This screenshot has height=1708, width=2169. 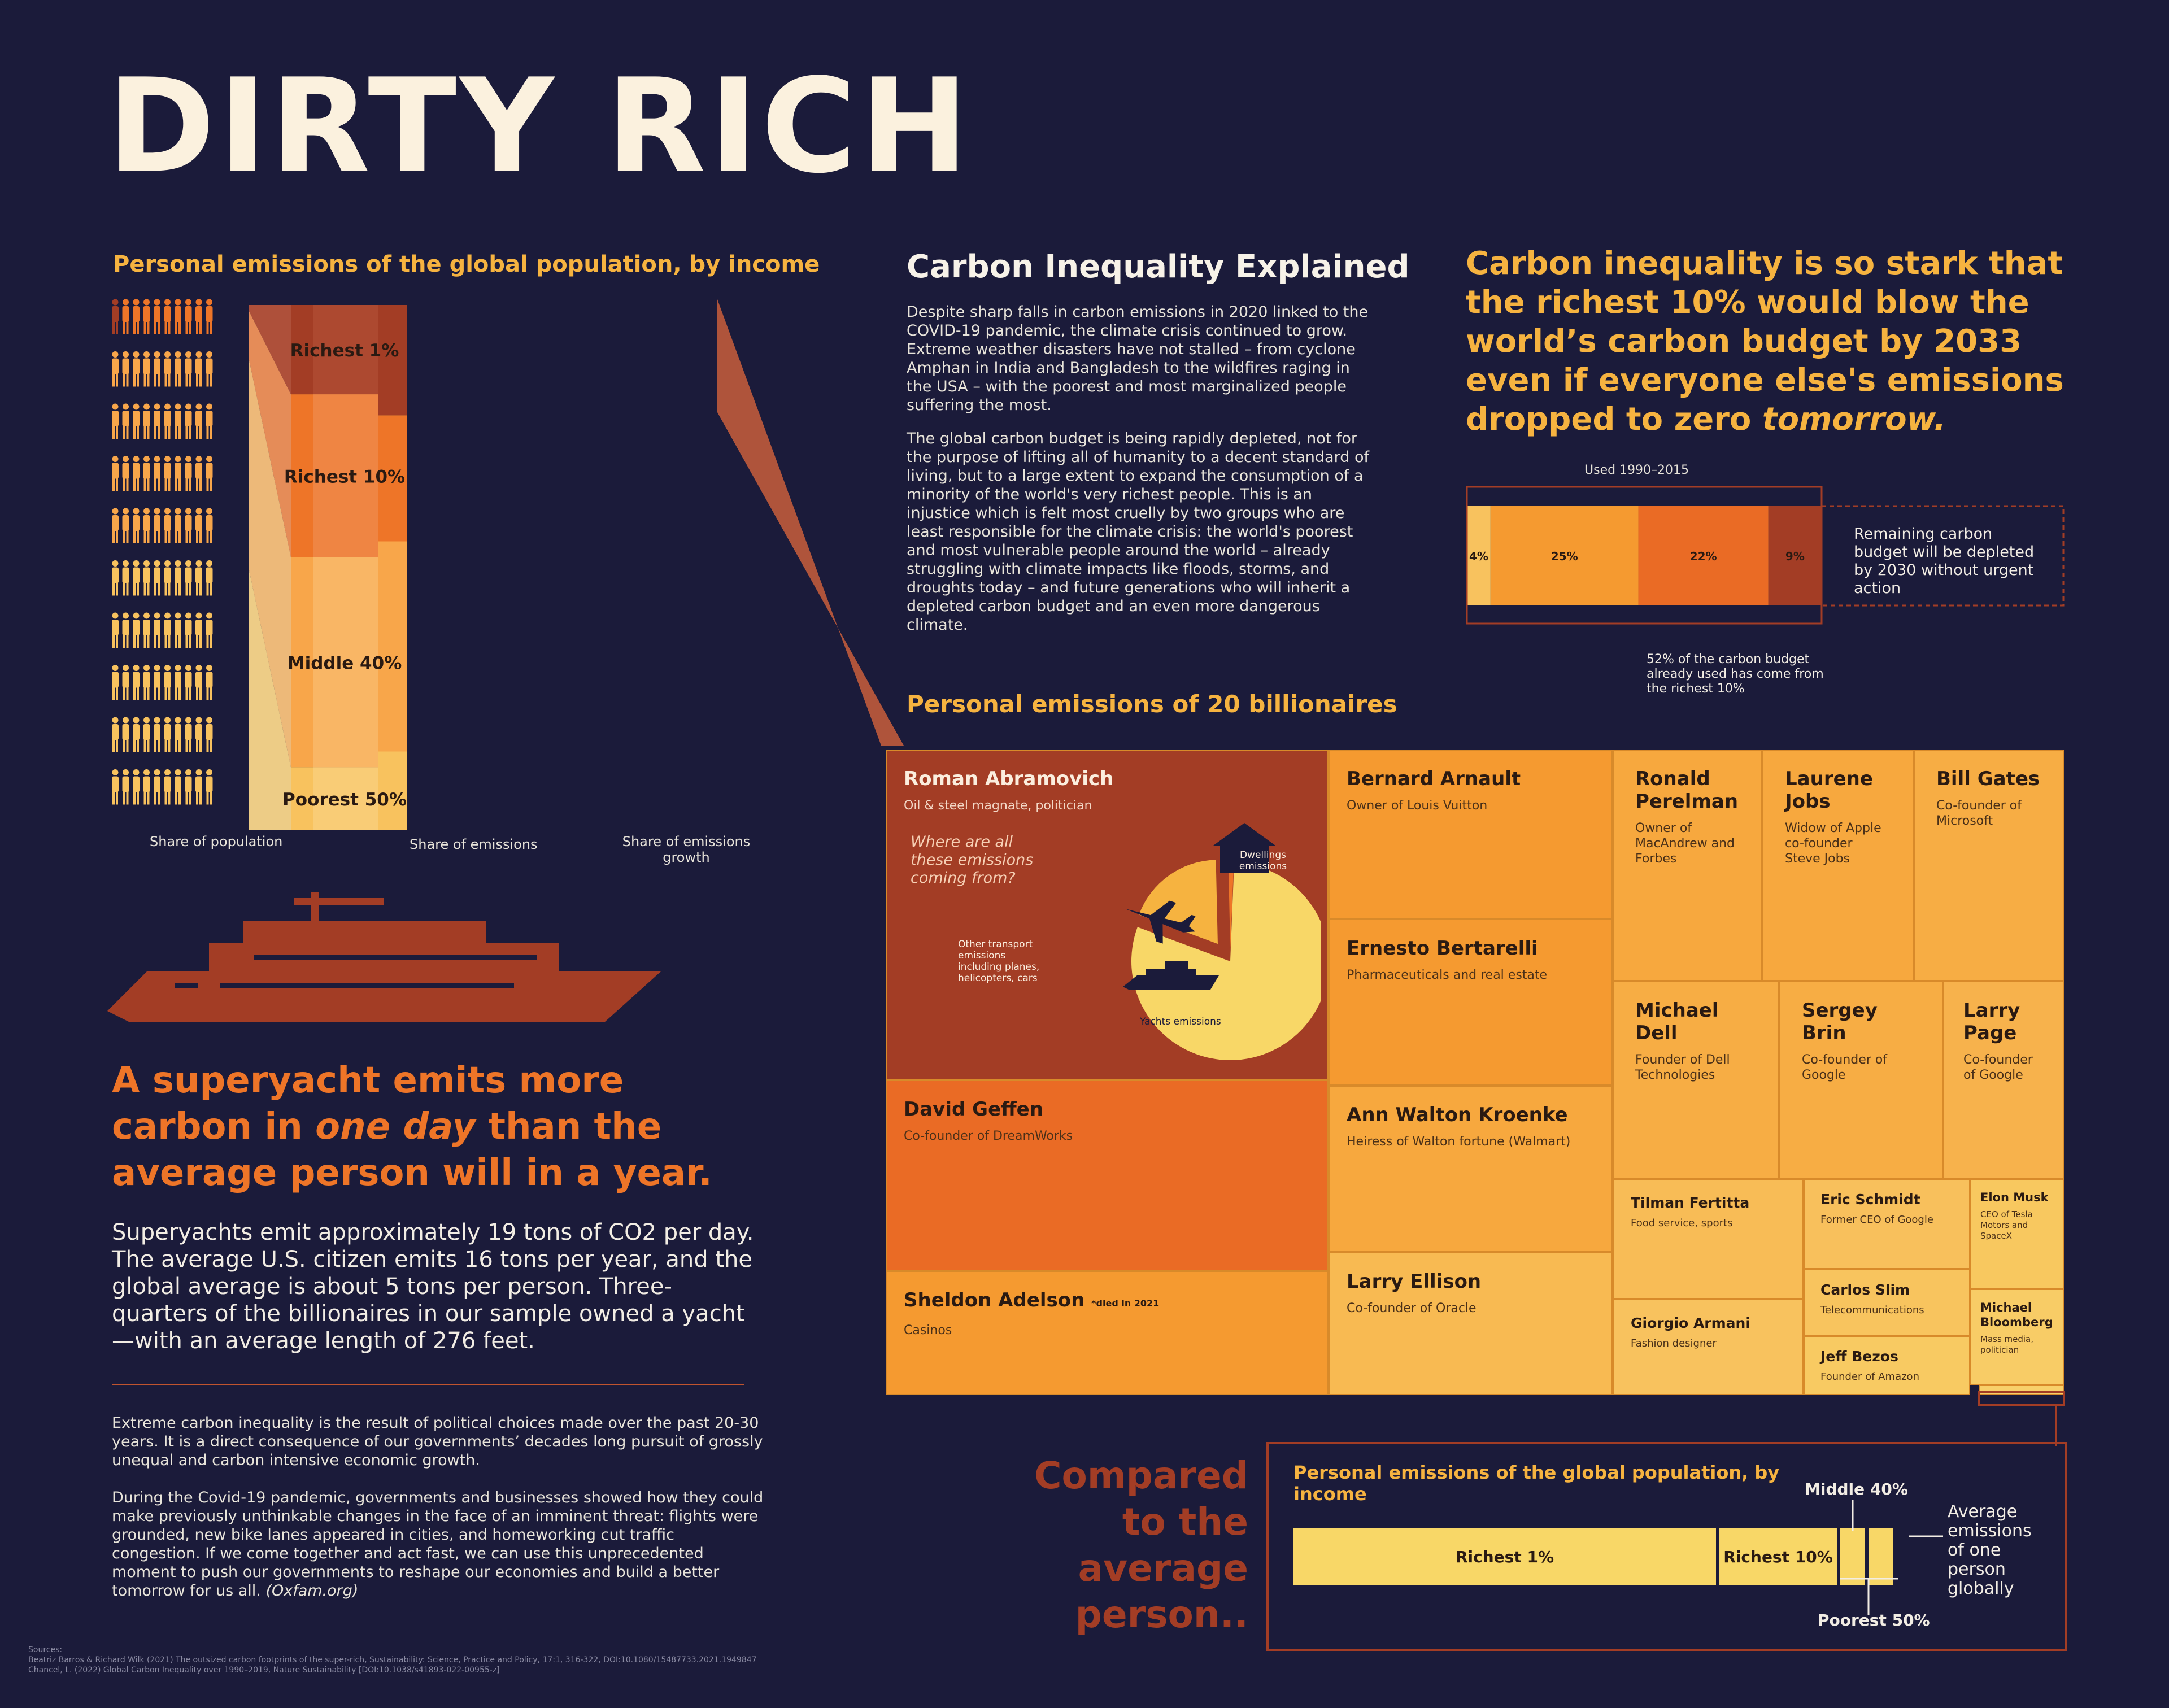 What do you see at coordinates (1765, 555) in the screenshot?
I see `budget-bar: 4% 25% 22% 9%` at bounding box center [1765, 555].